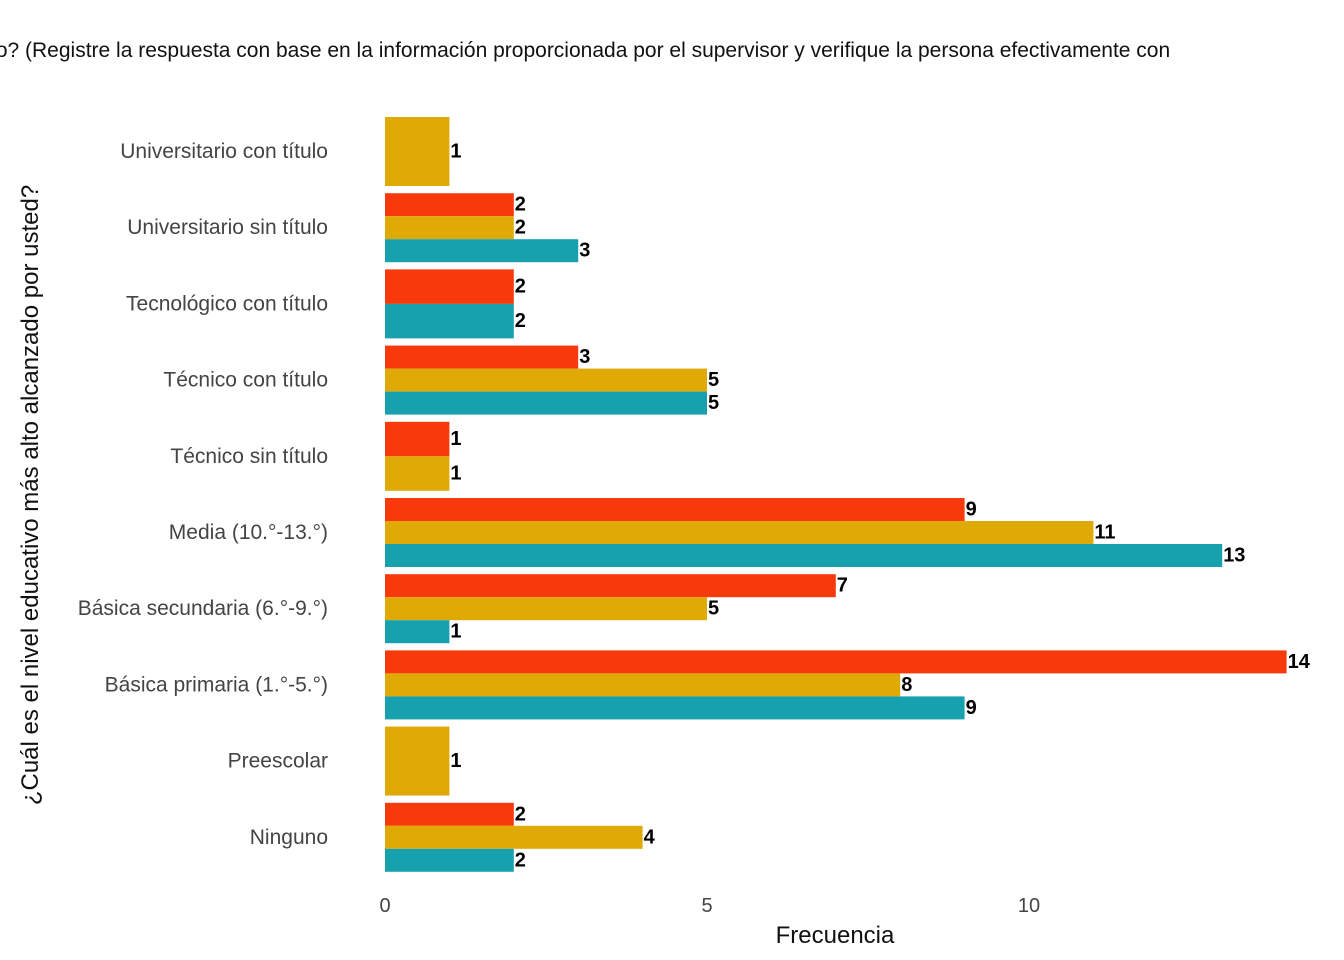 The height and width of the screenshot is (960, 1344). Describe the element at coordinates (906, 685) in the screenshot. I see `data-label-basica-primaria-1-5-series-2: 8` at that location.